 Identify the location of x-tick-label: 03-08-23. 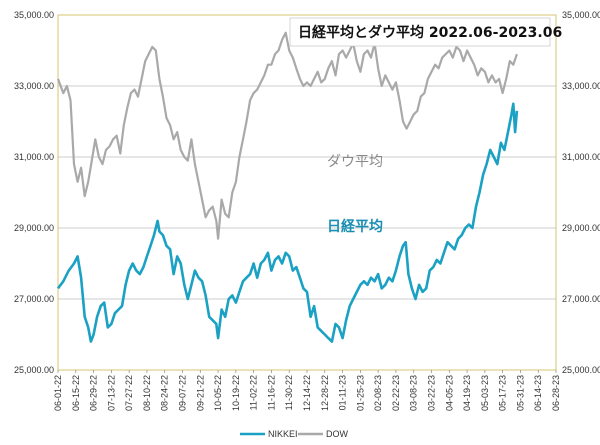
(414, 393).